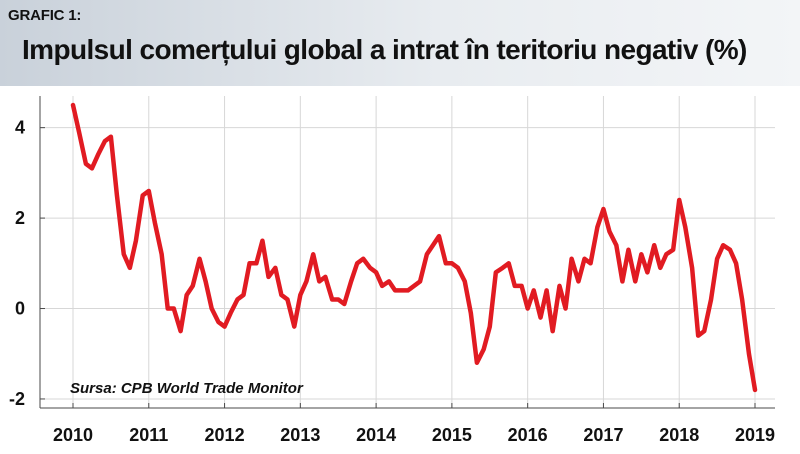 The height and width of the screenshot is (454, 800). I want to click on y-tick-label: 0, so click(20, 309).